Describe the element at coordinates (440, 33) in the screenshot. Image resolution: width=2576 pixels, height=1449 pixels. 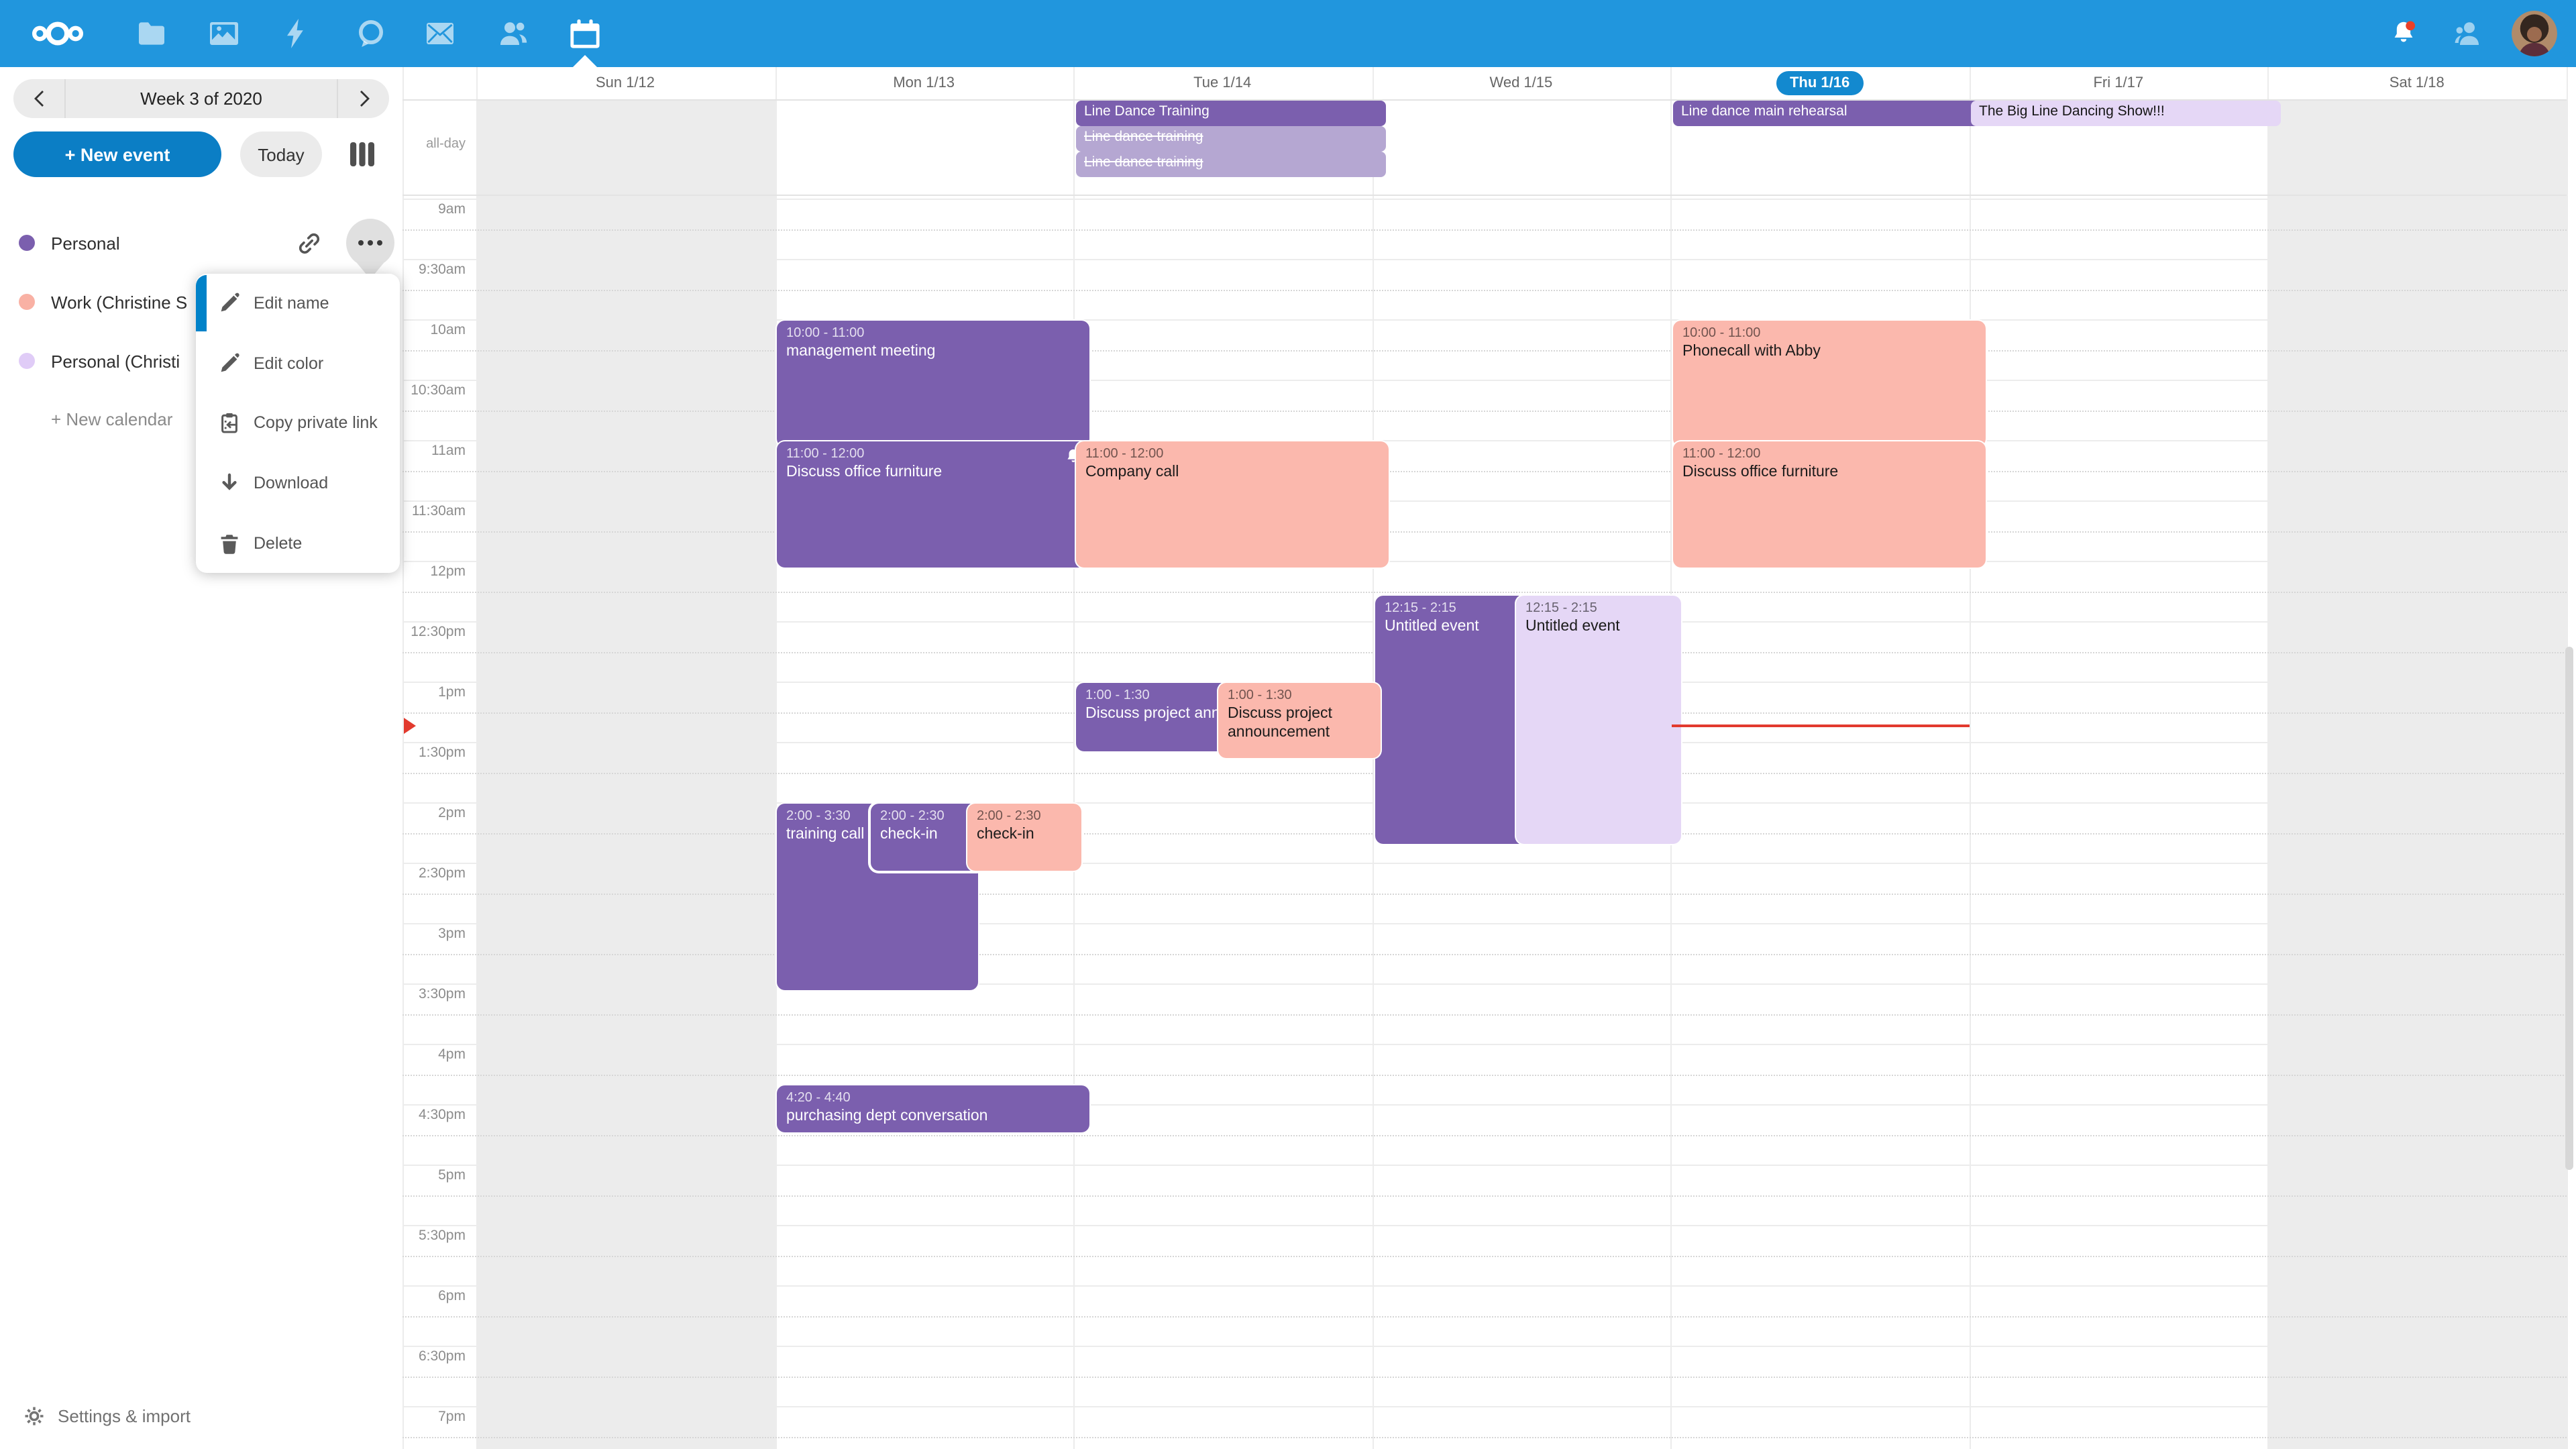
I see `mail-app-icon` at that location.